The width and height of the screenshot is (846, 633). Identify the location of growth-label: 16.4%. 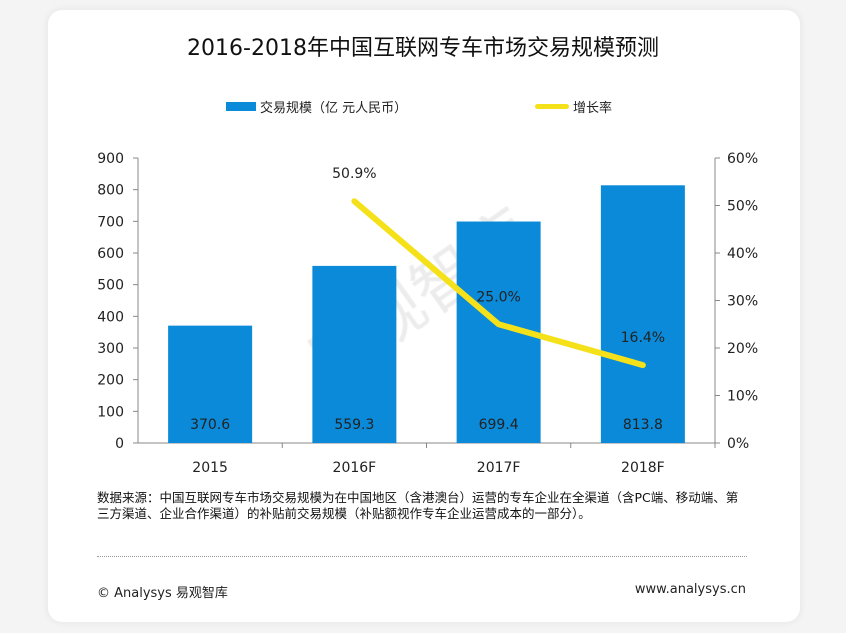
(643, 338).